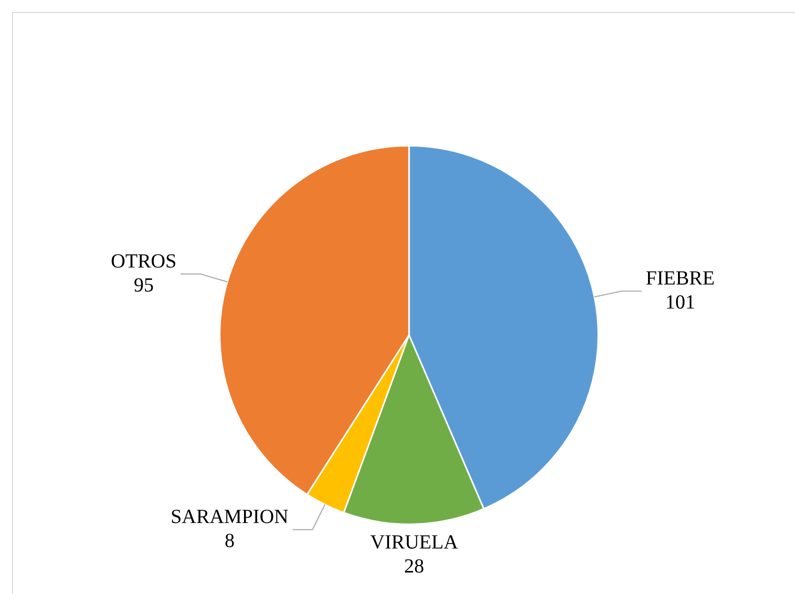 The width and height of the screenshot is (795, 594). Describe the element at coordinates (414, 567) in the screenshot. I see `data-label: 28` at that location.